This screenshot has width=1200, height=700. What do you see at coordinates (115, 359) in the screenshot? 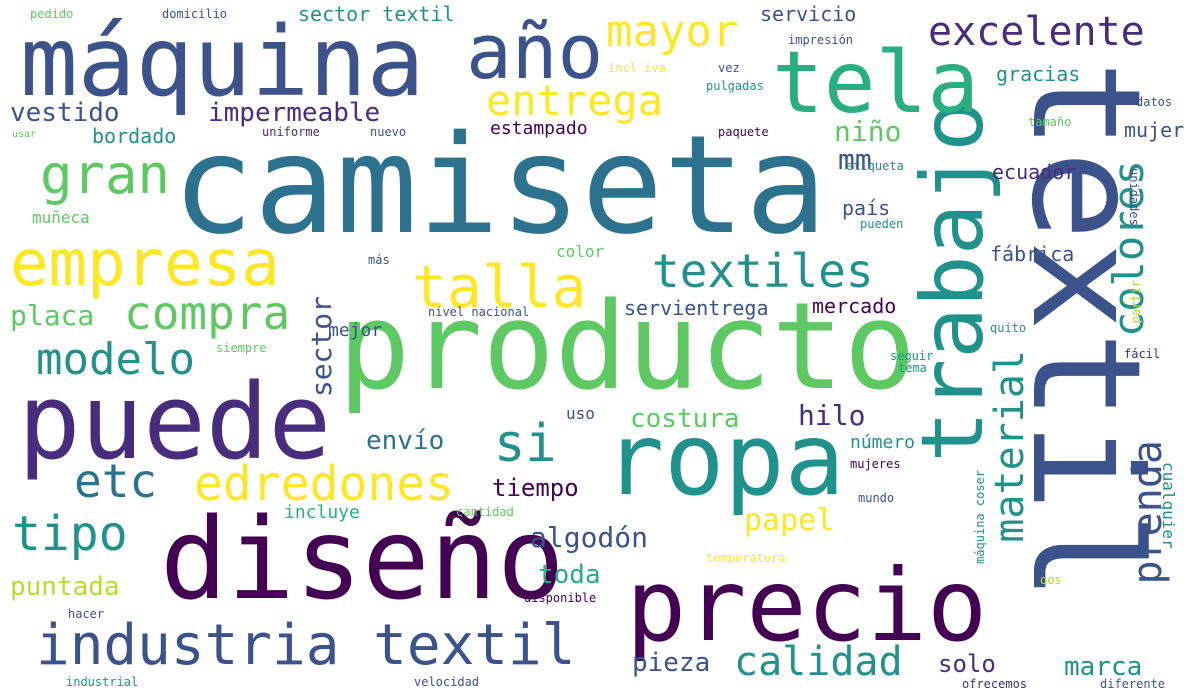
I see `word-modelo: modelo` at bounding box center [115, 359].